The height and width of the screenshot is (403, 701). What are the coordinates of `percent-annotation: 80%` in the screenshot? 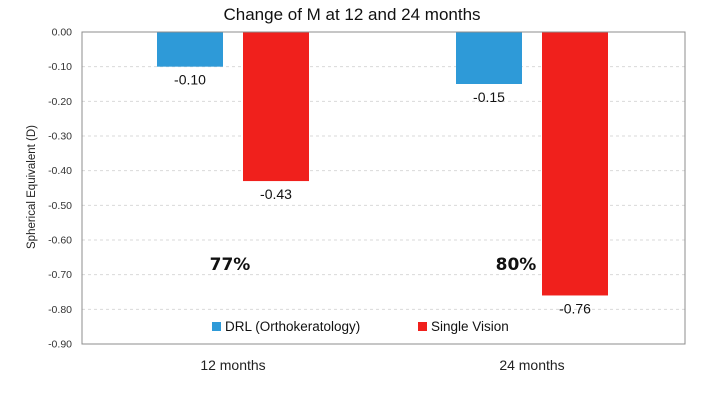 It's located at (516, 265).